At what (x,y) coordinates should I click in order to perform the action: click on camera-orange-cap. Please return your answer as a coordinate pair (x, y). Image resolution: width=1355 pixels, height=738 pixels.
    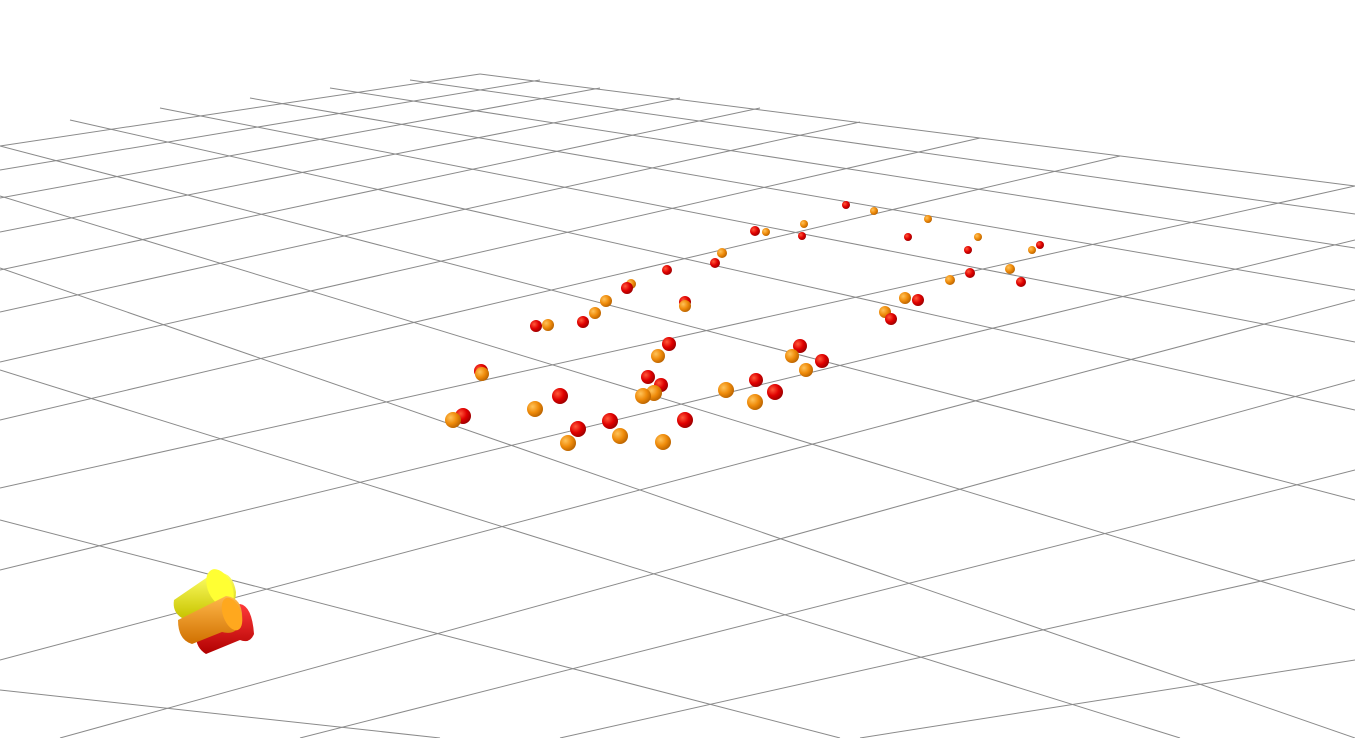
    Looking at the image, I should click on (232, 614).